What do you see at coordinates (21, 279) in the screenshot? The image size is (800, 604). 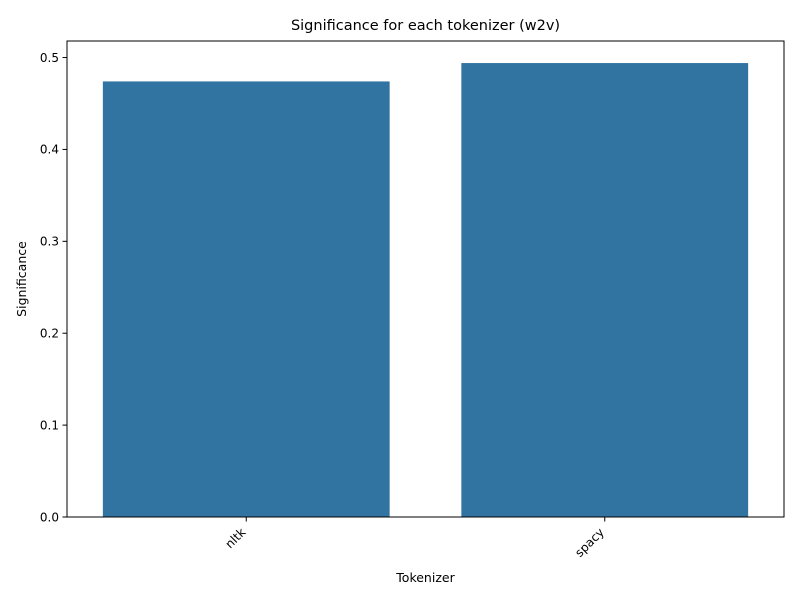 I see `y-axis-label: Significance` at bounding box center [21, 279].